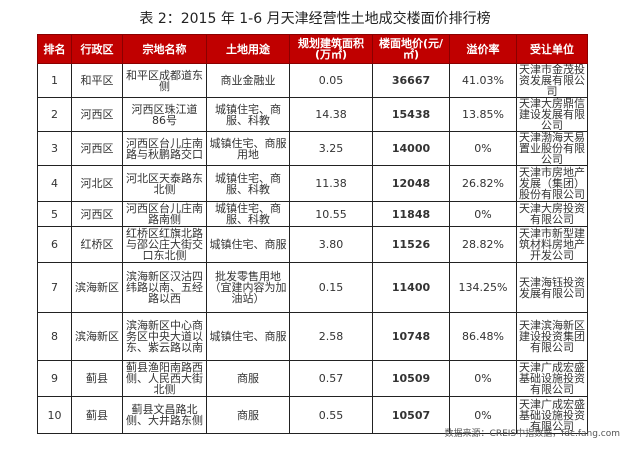  Describe the element at coordinates (164, 49) in the screenshot. I see `header-parcel: 宗地名称` at that location.